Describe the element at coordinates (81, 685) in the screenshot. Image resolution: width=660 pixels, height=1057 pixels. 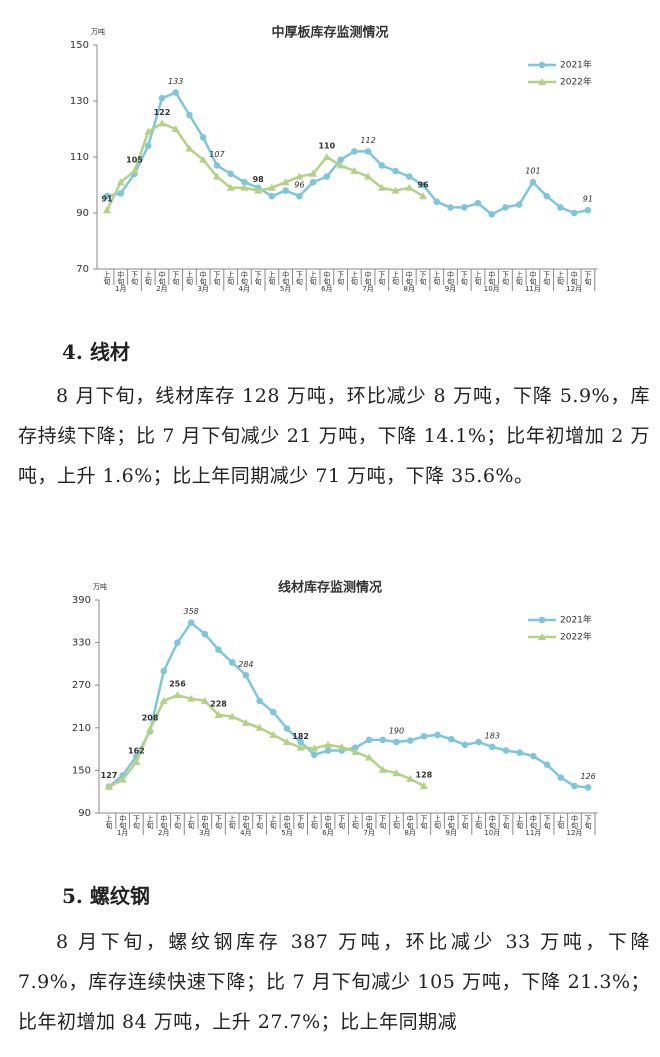
I see `y-tick-label: 270` at that location.